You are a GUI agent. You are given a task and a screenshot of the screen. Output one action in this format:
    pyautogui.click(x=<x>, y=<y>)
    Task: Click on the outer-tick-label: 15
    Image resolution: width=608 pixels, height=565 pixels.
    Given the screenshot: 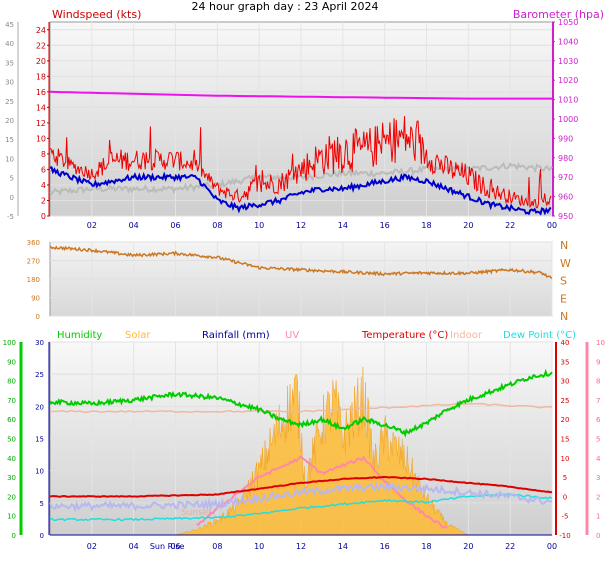 What is the action you would take?
    pyautogui.click(x=9, y=140)
    